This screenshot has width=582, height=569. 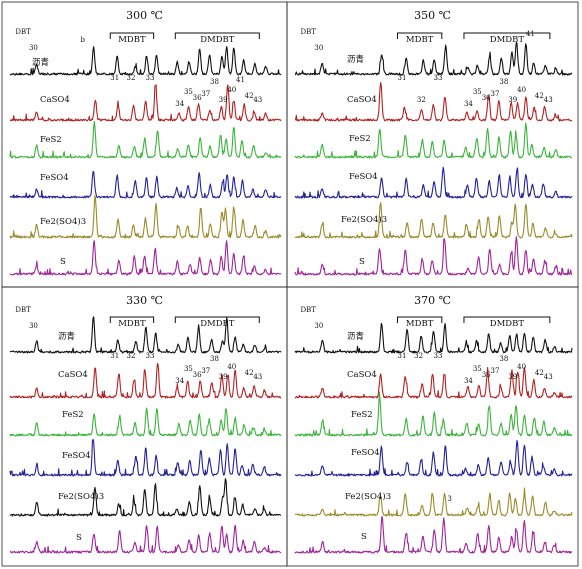 I want to click on peak-label: 3, so click(x=449, y=499).